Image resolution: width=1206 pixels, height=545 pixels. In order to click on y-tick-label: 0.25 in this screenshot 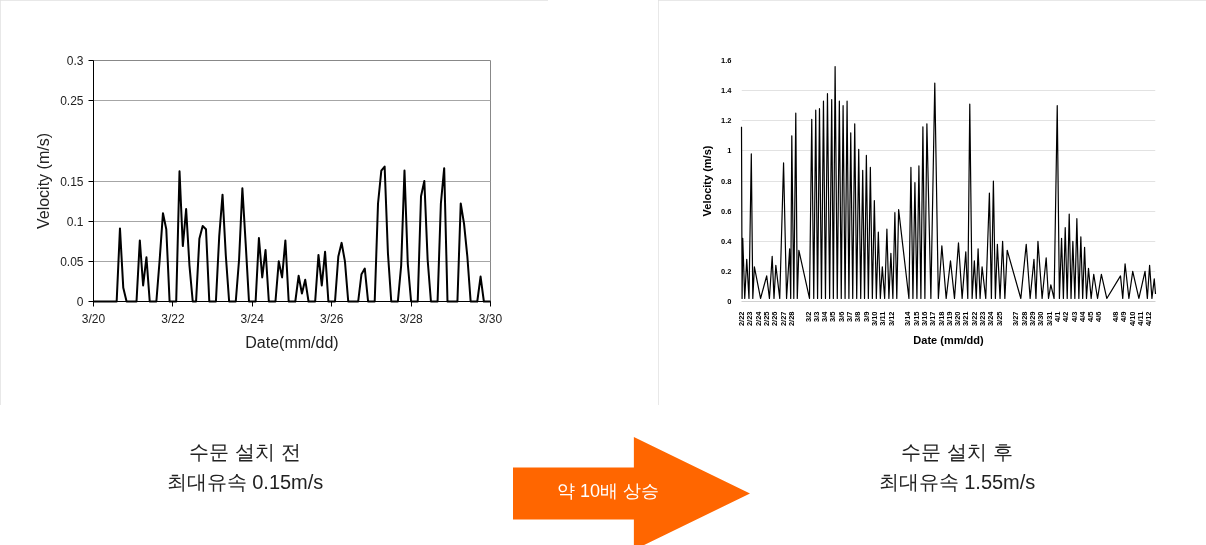, I will do `click(72, 101)`.